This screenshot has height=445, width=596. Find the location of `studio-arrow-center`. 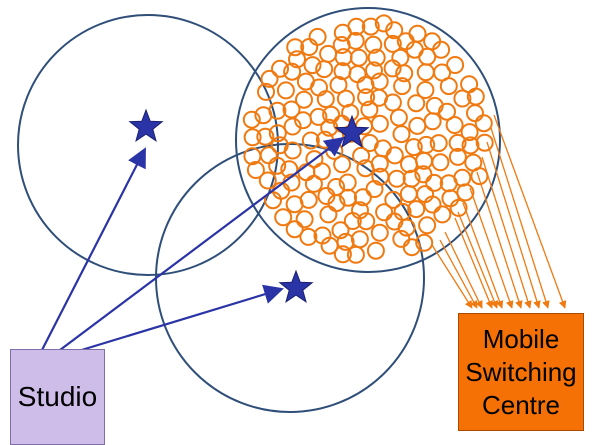

studio-arrow-center is located at coordinates (179, 319).